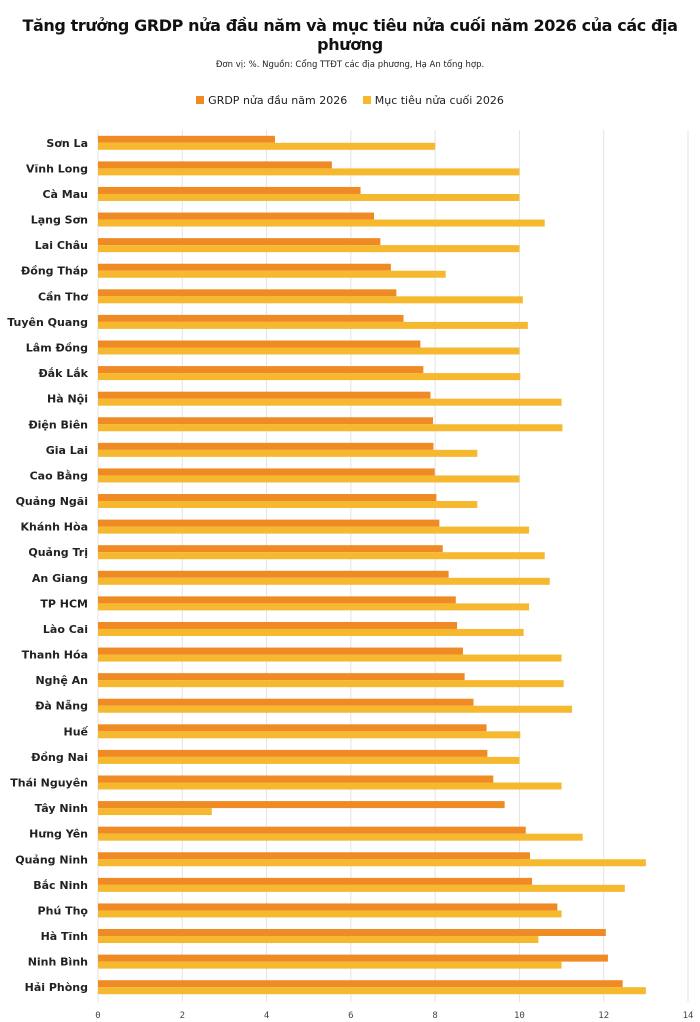 This screenshot has height=1022, width=700. What do you see at coordinates (63, 373) in the screenshot?
I see `category-label: Đắk Lắk` at bounding box center [63, 373].